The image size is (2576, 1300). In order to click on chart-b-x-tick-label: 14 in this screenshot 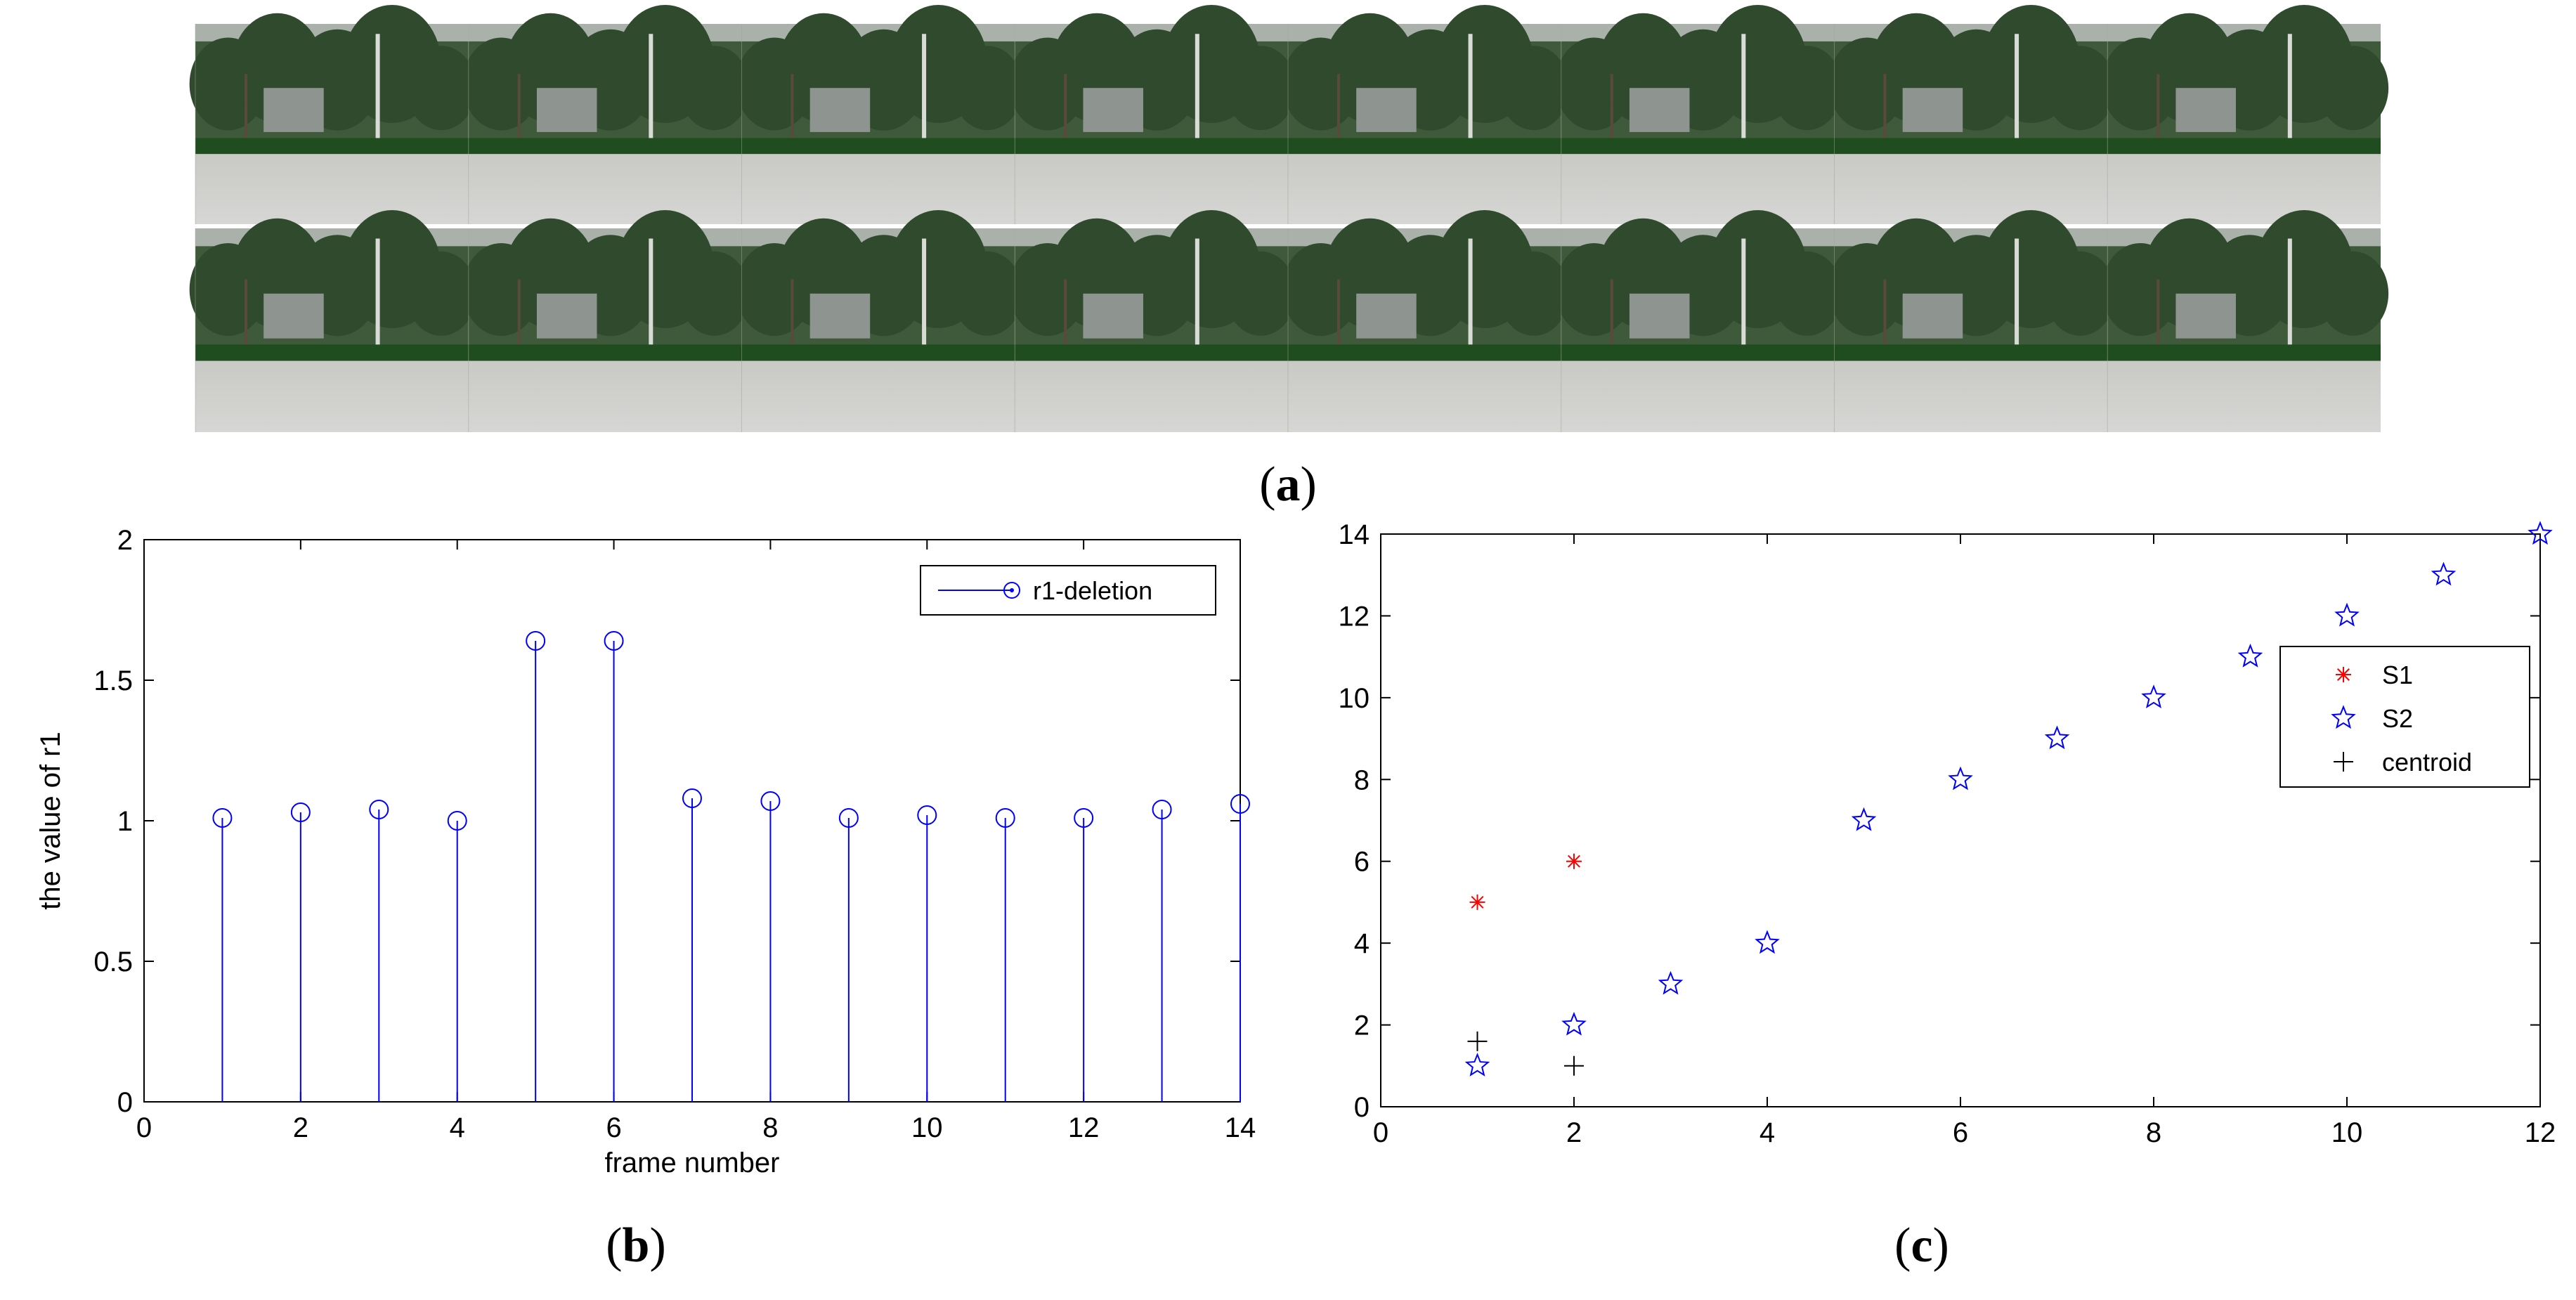, I will do `click(1240, 1127)`.